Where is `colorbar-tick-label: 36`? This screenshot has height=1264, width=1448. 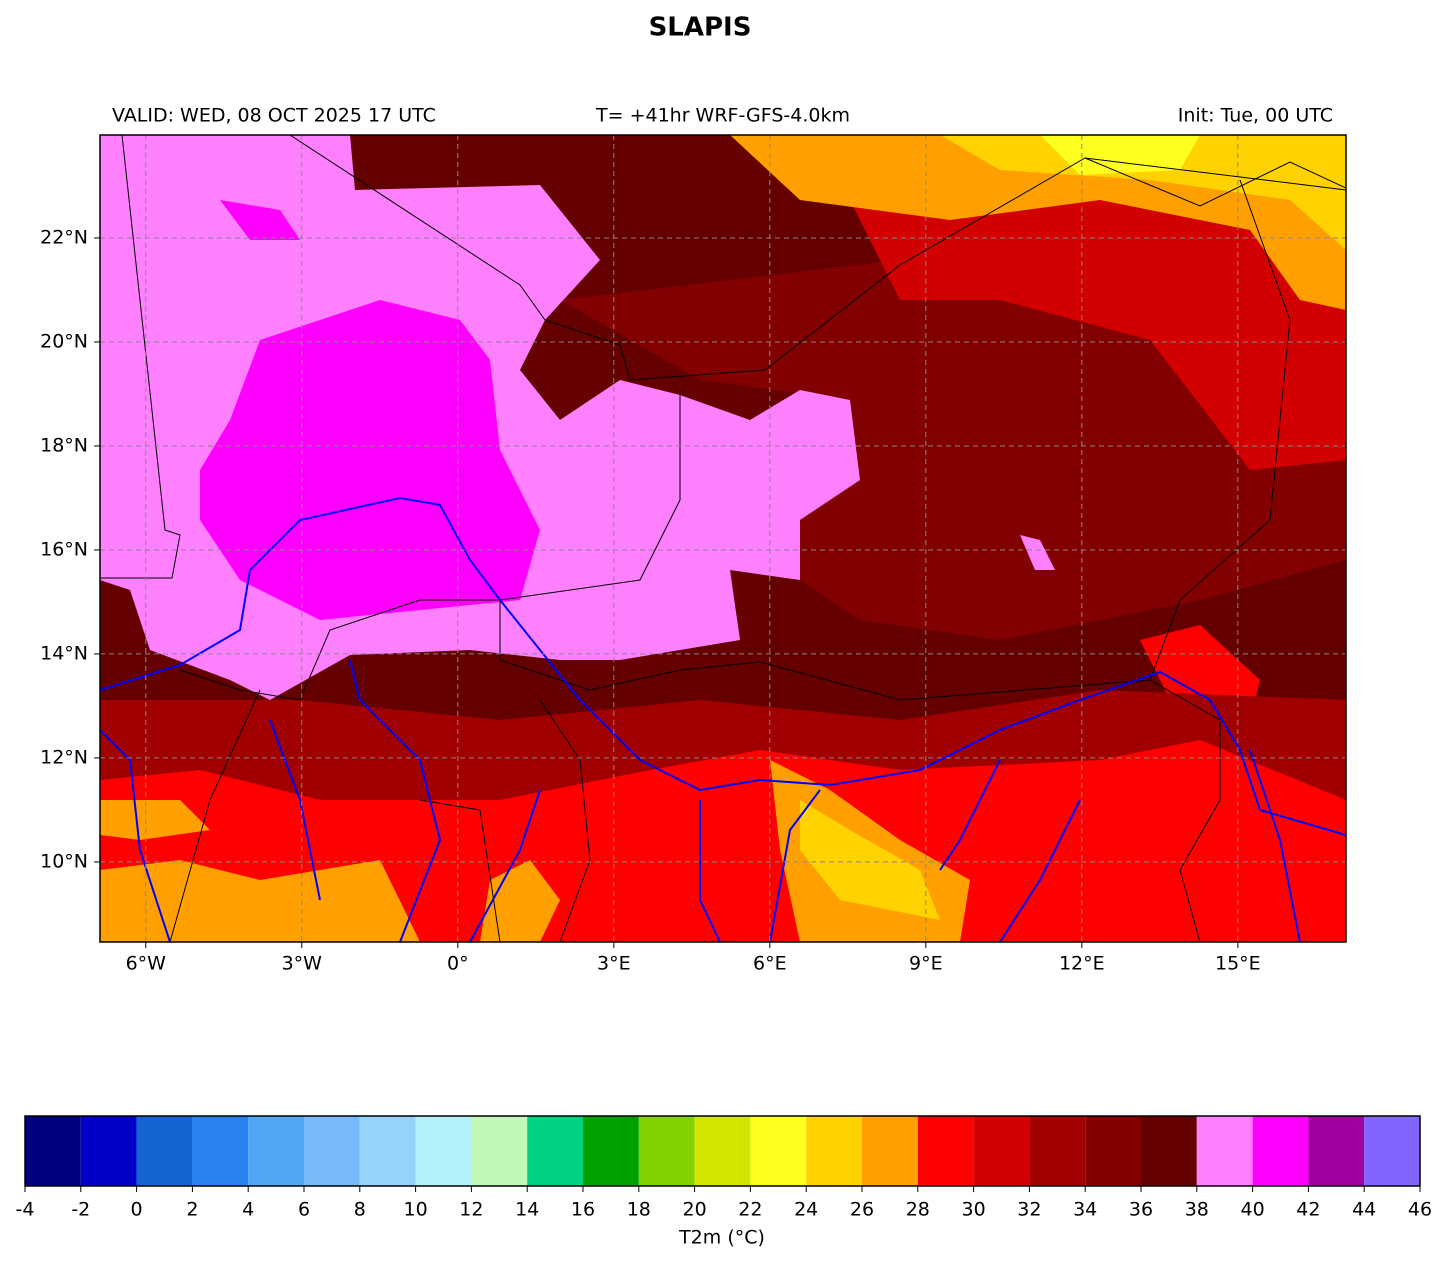
colorbar-tick-label: 36 is located at coordinates (1141, 1210).